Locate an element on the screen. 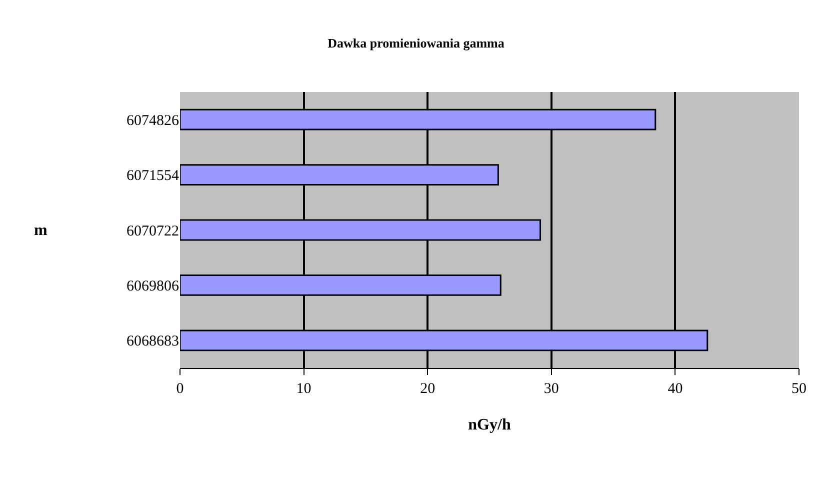 The width and height of the screenshot is (832, 479). x-tick-label: 30 is located at coordinates (551, 389).